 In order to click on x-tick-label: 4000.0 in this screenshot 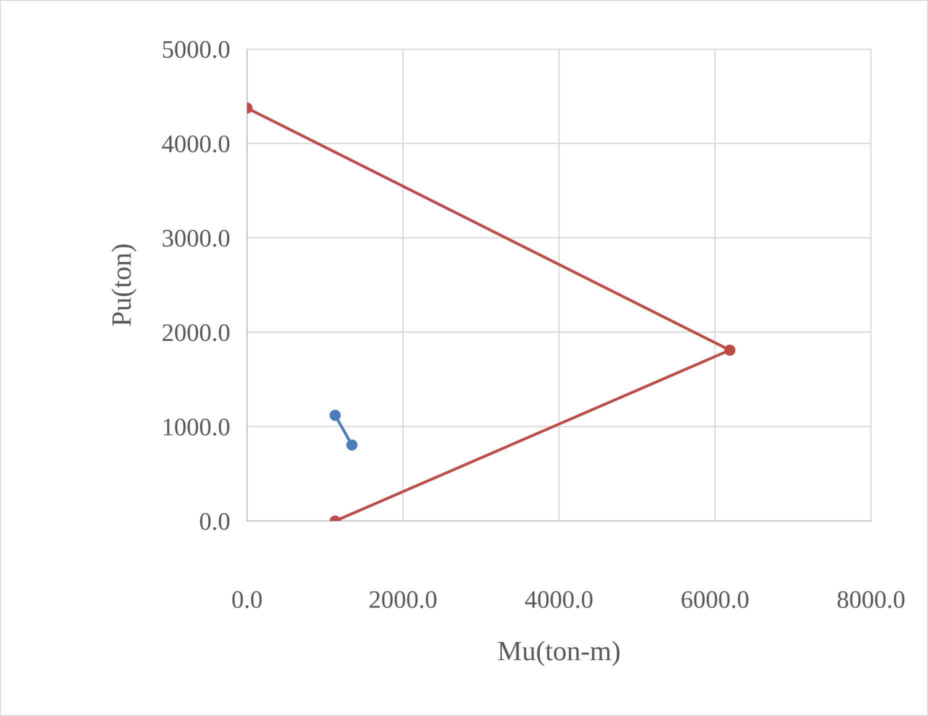, I will do `click(558, 599)`.